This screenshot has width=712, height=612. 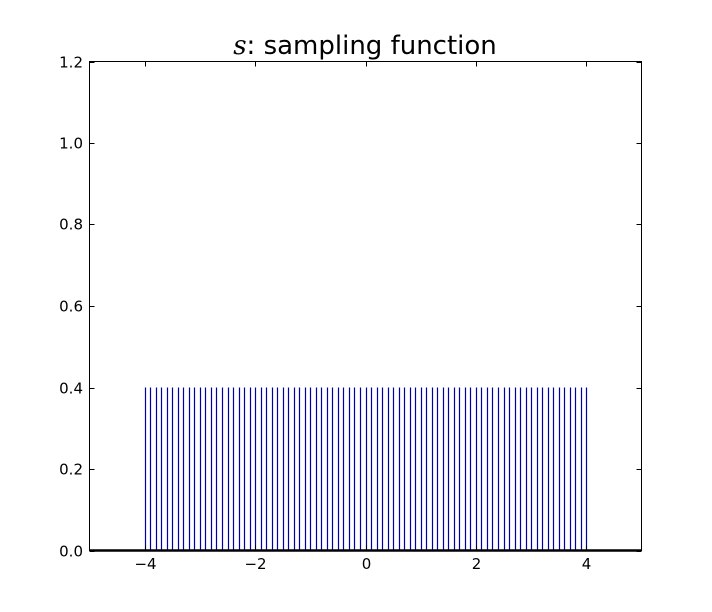 I want to click on y-tick-label: 1.2, so click(x=71, y=63).